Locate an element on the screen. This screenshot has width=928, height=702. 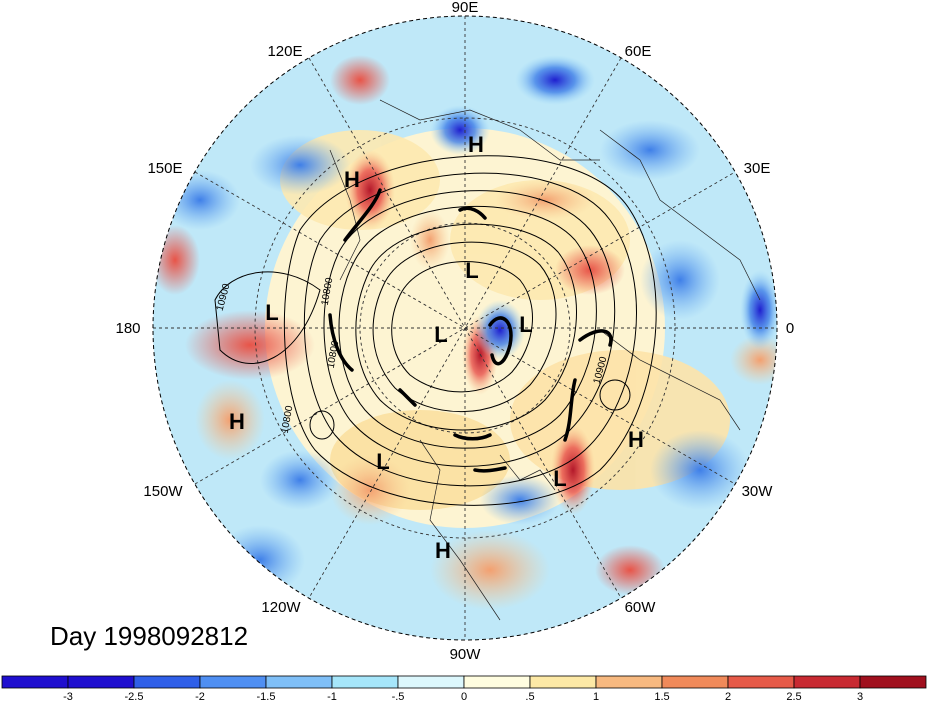
lon-label: 150W is located at coordinates (163, 491).